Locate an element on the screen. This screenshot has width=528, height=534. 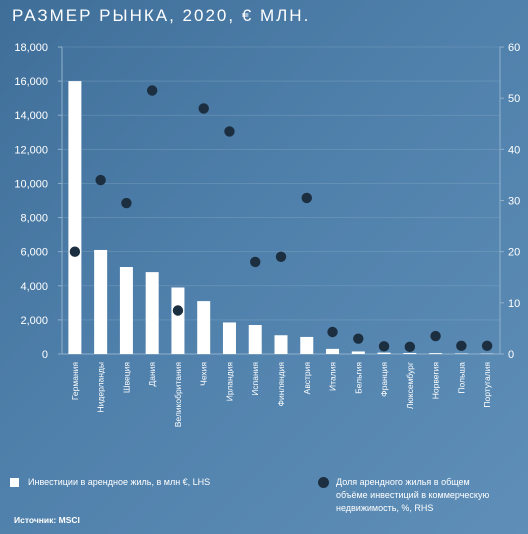
x-tick-label: Германия is located at coordinates (75, 381).